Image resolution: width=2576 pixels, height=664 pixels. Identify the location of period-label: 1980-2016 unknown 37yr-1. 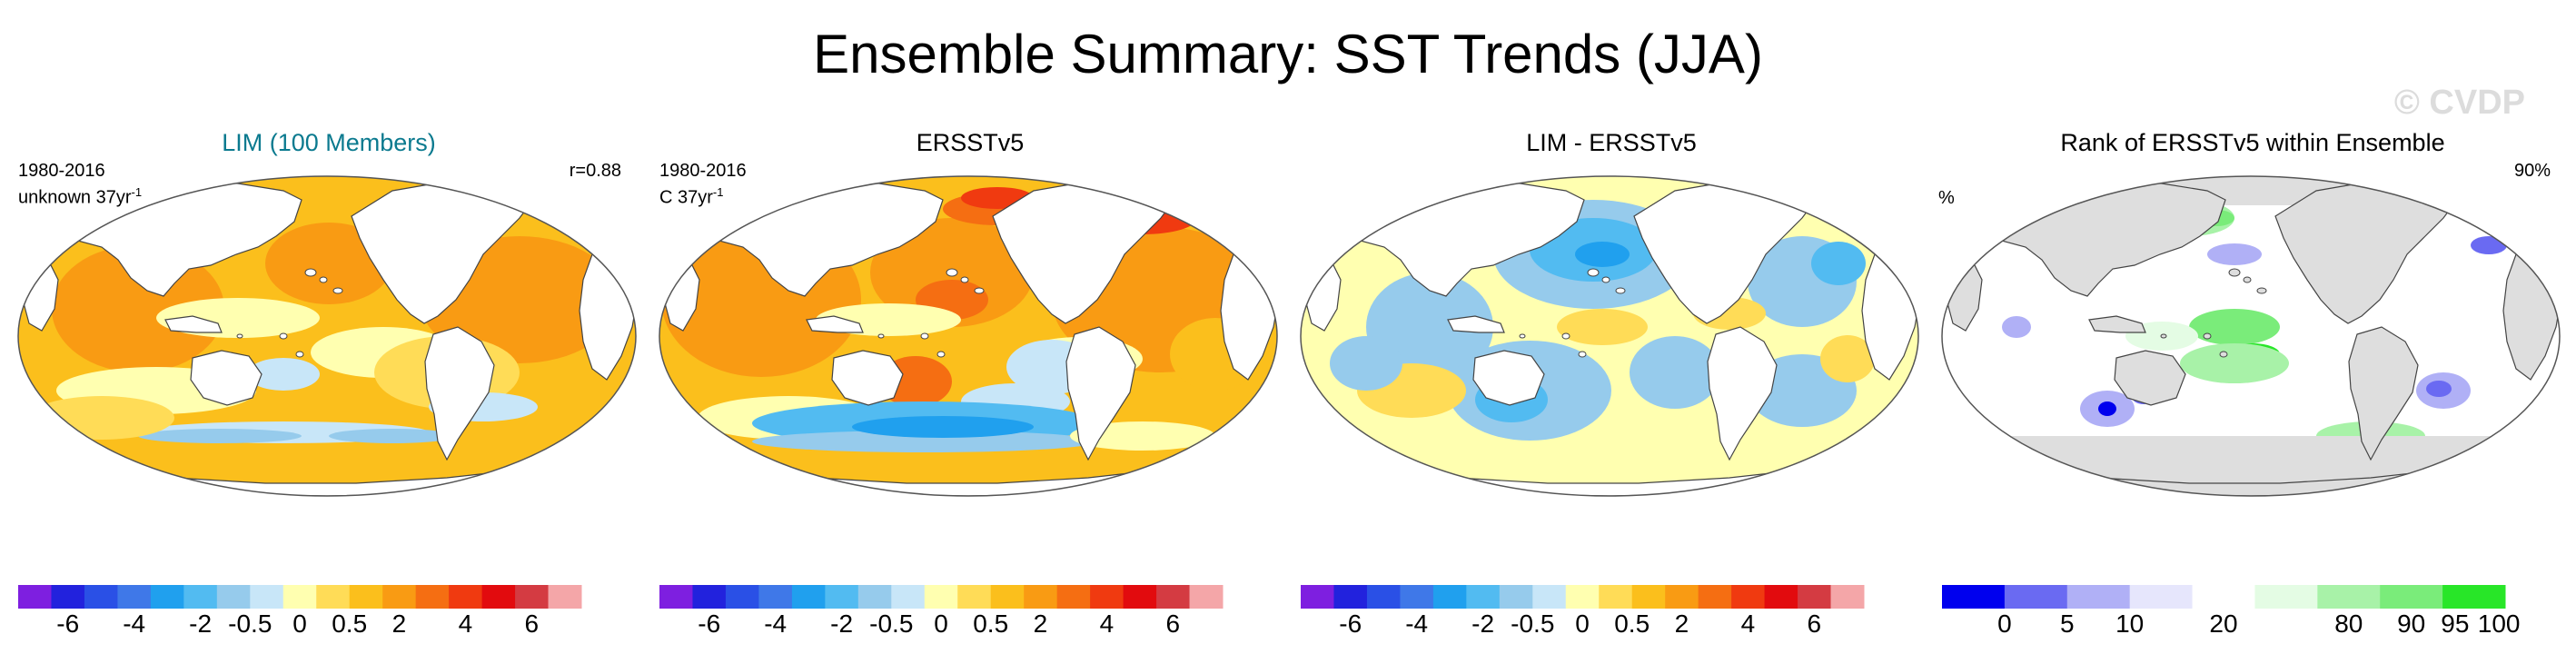
(80, 184).